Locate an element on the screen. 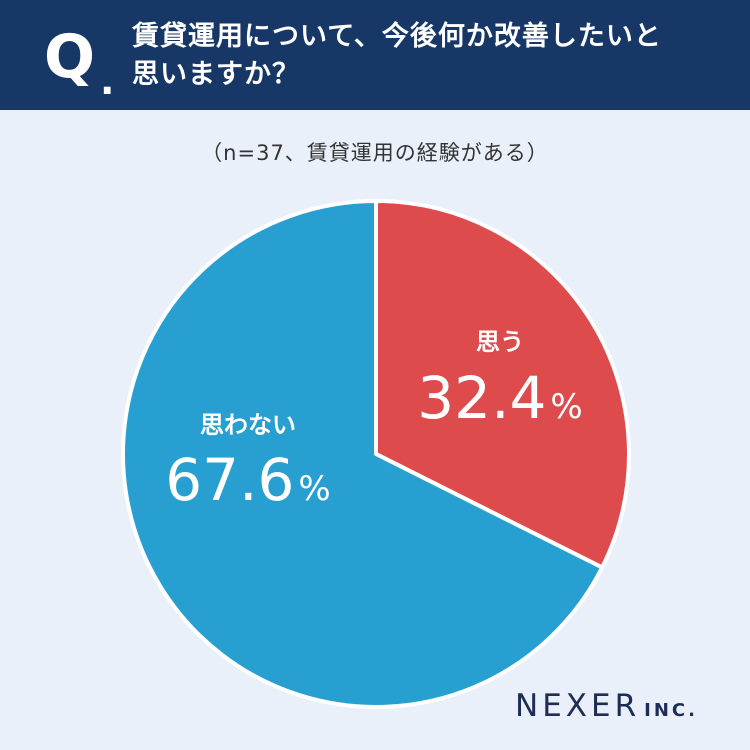 The height and width of the screenshot is (750, 750). slice-label-1: 思わない is located at coordinates (248, 425).